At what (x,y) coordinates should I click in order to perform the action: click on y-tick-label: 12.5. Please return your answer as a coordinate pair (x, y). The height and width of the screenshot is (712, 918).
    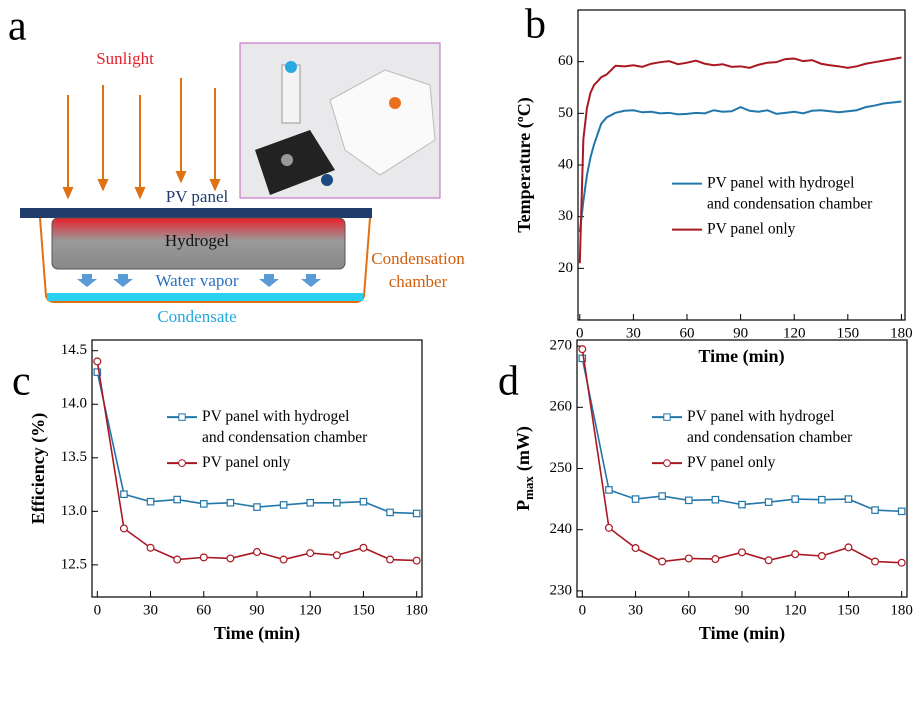
    Looking at the image, I should click on (74, 564).